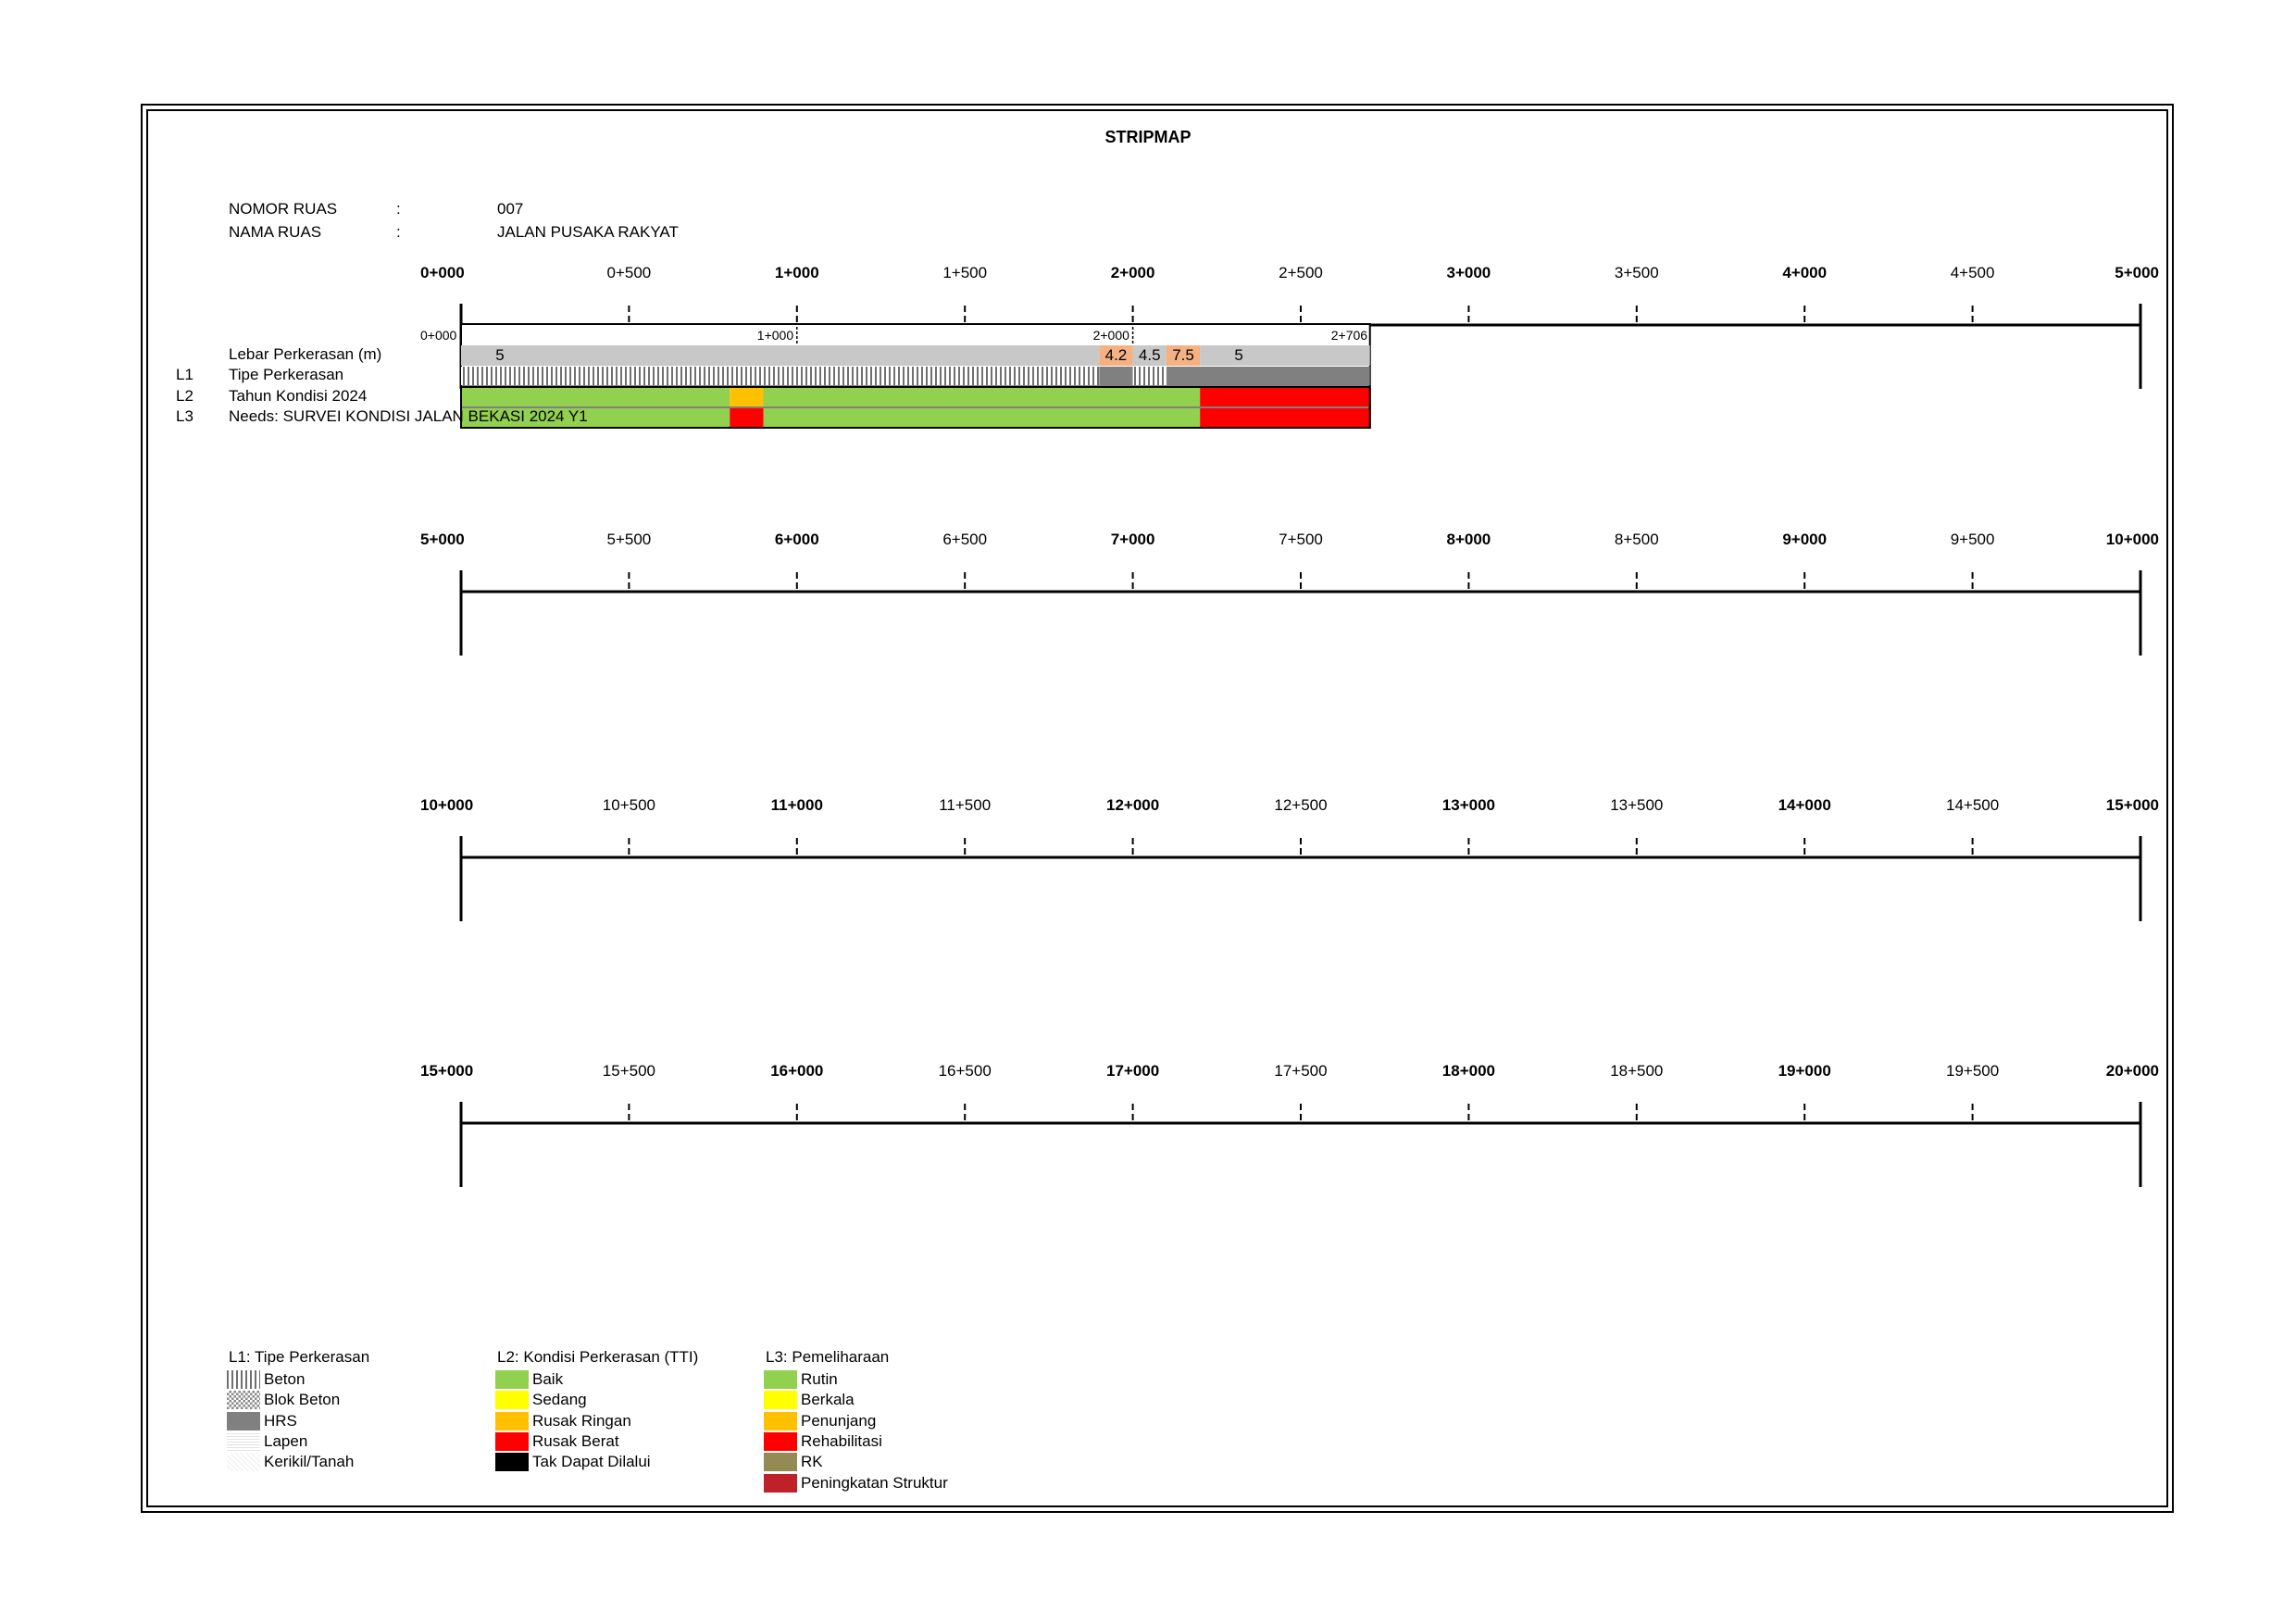 The image size is (2296, 1624). I want to click on legend-item: Lapen, so click(267, 1441).